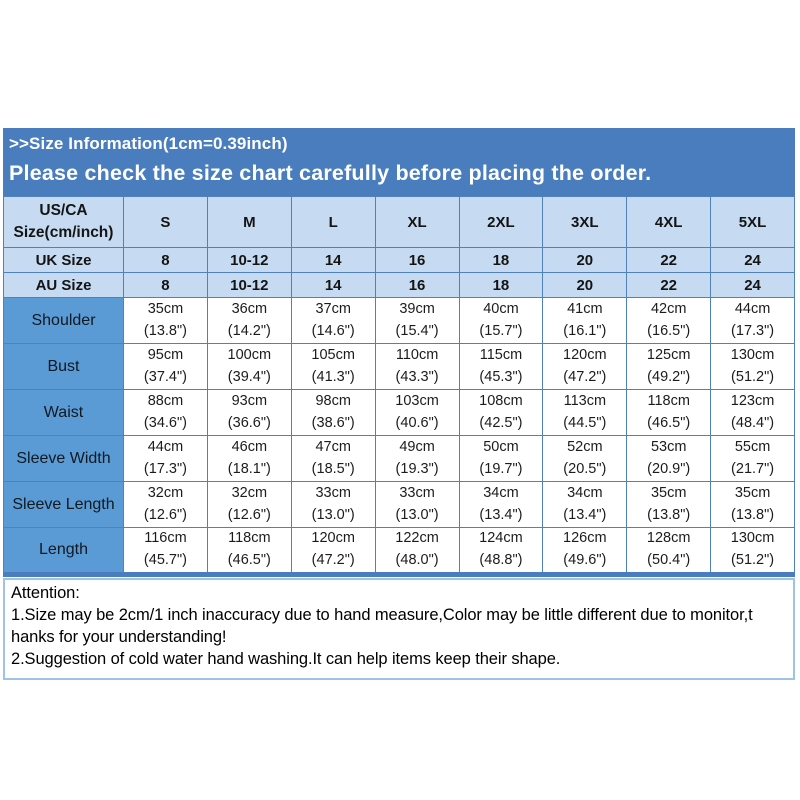 The width and height of the screenshot is (800, 800). What do you see at coordinates (417, 222) in the screenshot?
I see `size-header-cell: XL` at bounding box center [417, 222].